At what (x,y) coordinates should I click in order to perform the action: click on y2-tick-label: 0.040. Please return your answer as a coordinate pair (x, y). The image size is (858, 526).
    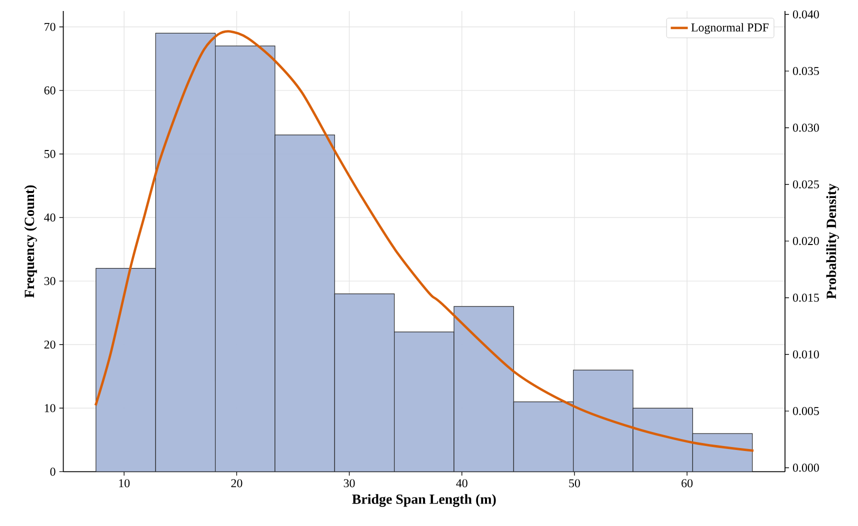
    Looking at the image, I should click on (805, 14).